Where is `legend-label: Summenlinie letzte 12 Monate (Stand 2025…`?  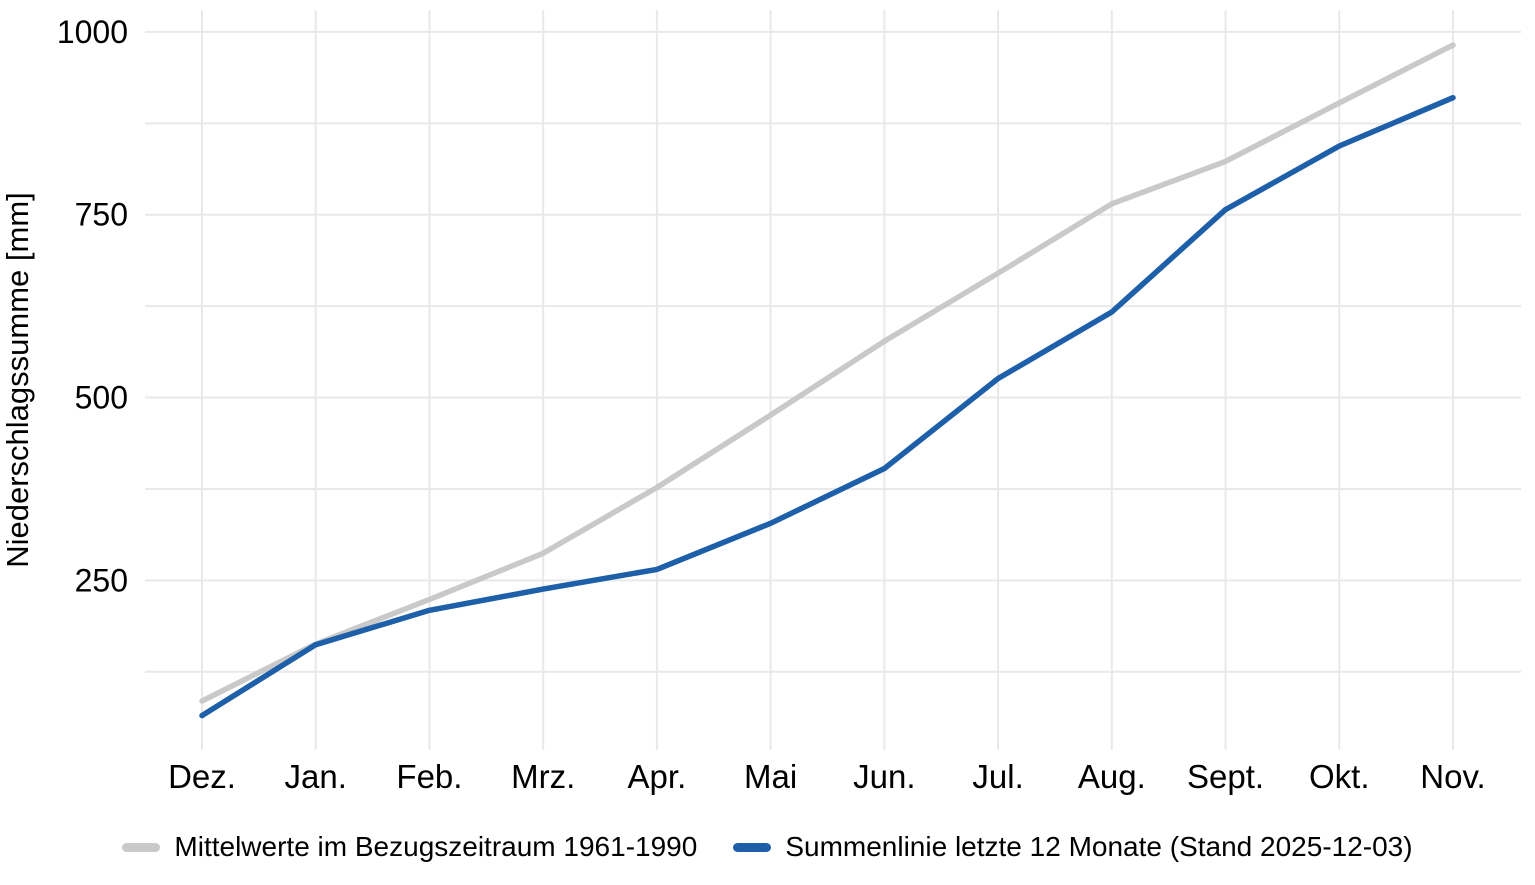
legend-label: Summenlinie letzte 12 Monate (Stand 2025… is located at coordinates (1099, 846).